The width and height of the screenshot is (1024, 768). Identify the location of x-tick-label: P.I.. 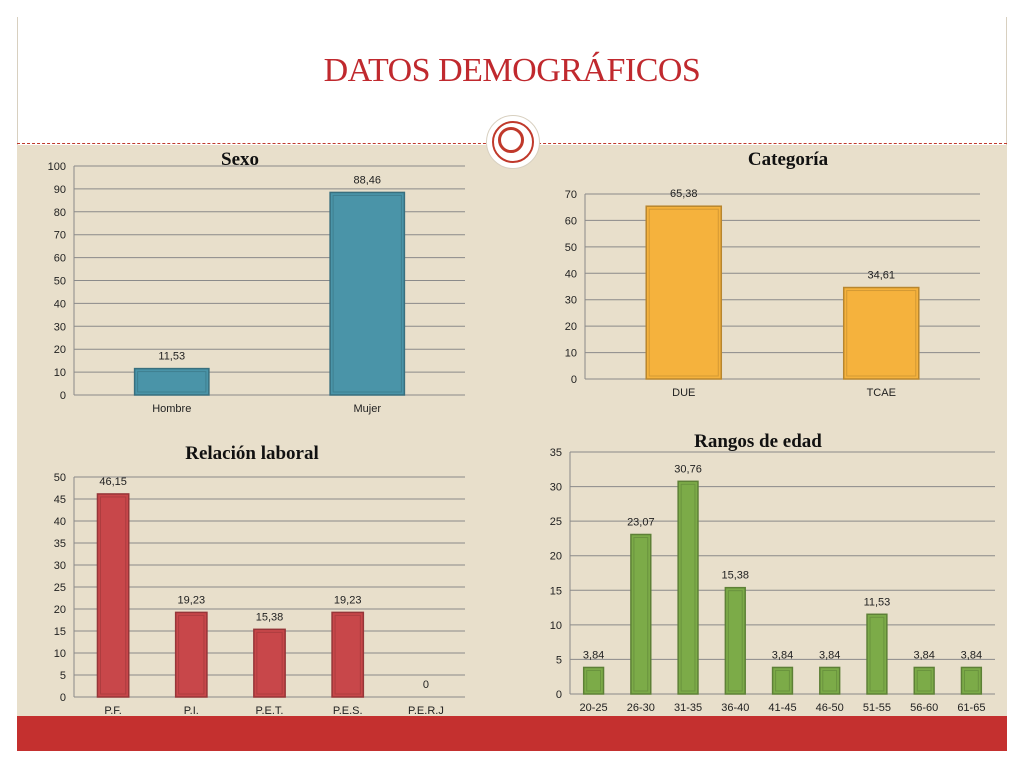
(191, 711).